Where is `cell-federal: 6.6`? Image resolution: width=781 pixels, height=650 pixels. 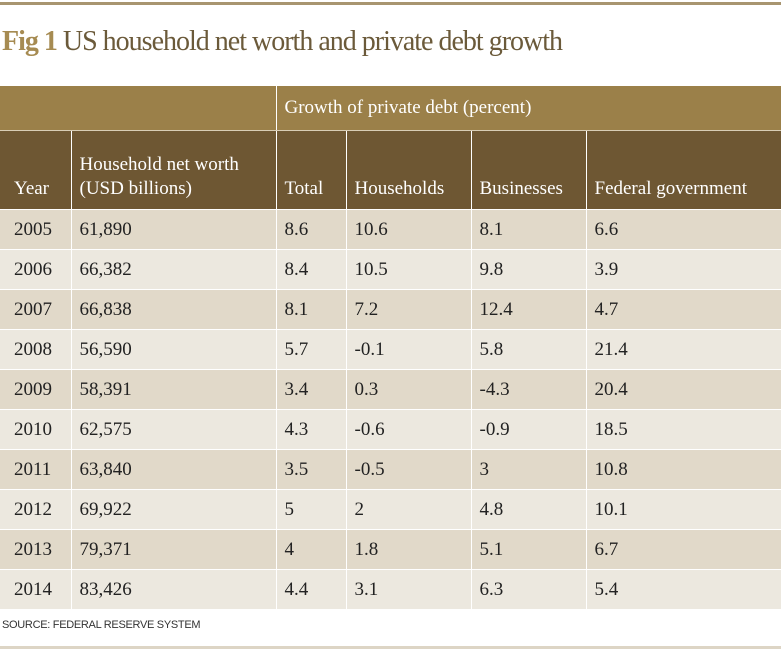 cell-federal: 6.6 is located at coordinates (683, 229).